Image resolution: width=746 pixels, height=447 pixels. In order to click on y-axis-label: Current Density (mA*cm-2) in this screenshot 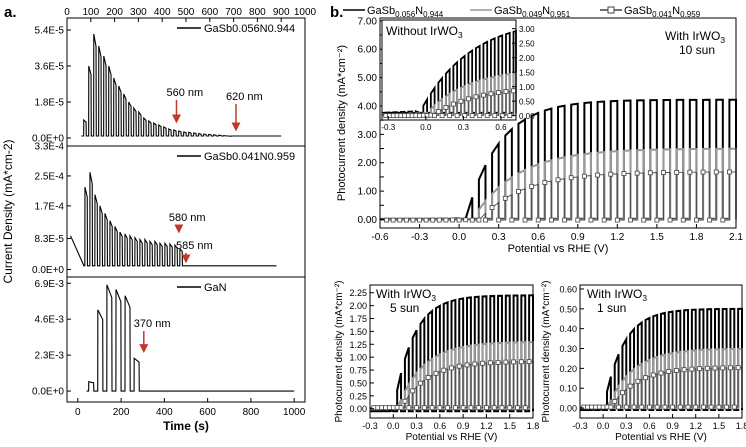, I will do `click(8, 211)`.